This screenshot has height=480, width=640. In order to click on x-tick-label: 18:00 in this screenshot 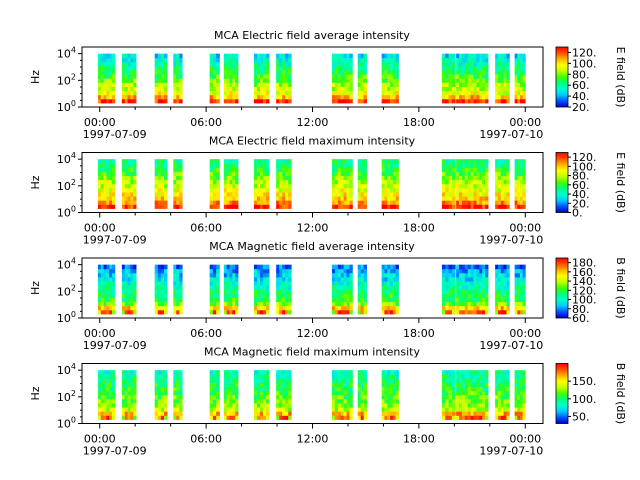, I will do `click(419, 439)`.